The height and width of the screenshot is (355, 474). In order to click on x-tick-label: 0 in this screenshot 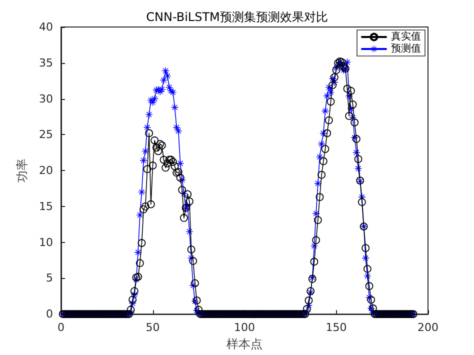, I will do `click(61, 327)`.